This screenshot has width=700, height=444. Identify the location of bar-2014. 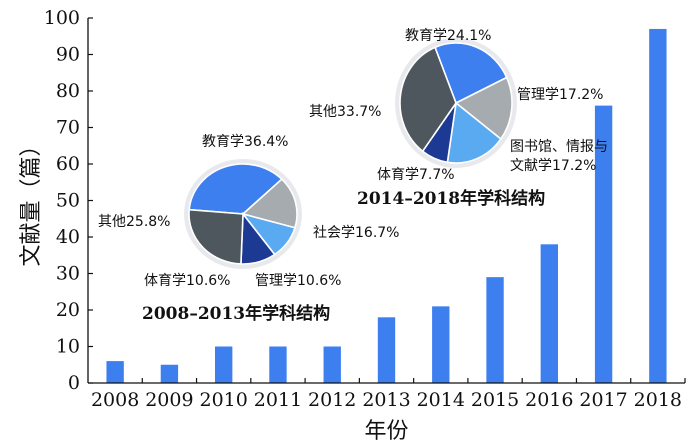
(441, 344).